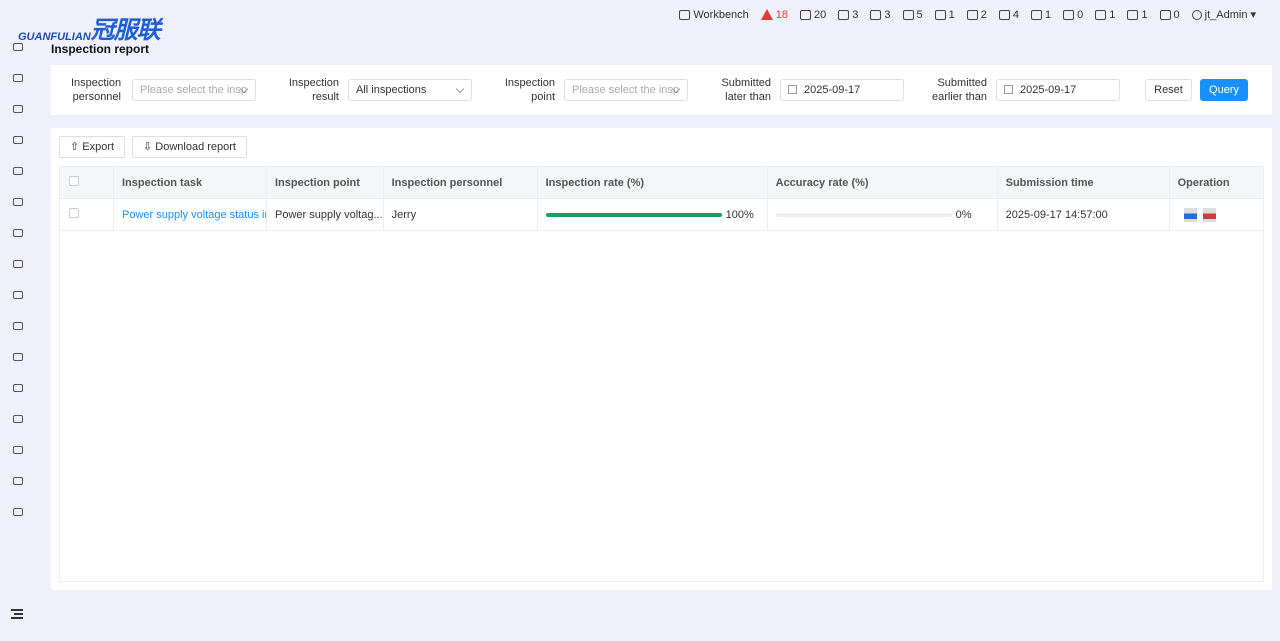 This screenshot has width=1280, height=641. Describe the element at coordinates (1216, 182) in the screenshot. I see `header-operation: Operation` at that location.